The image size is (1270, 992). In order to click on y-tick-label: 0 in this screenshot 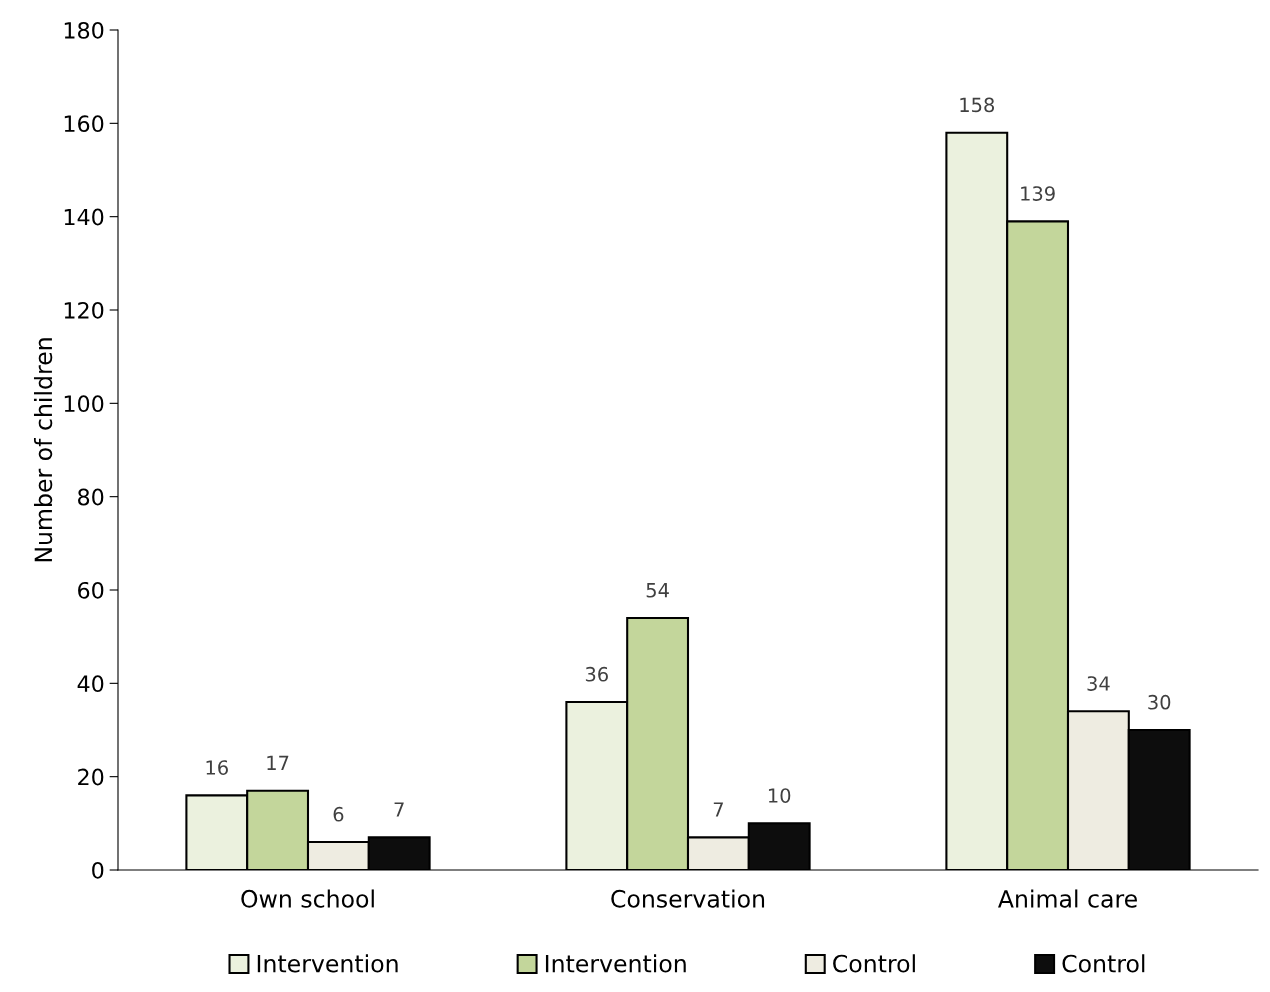, I will do `click(98, 870)`.